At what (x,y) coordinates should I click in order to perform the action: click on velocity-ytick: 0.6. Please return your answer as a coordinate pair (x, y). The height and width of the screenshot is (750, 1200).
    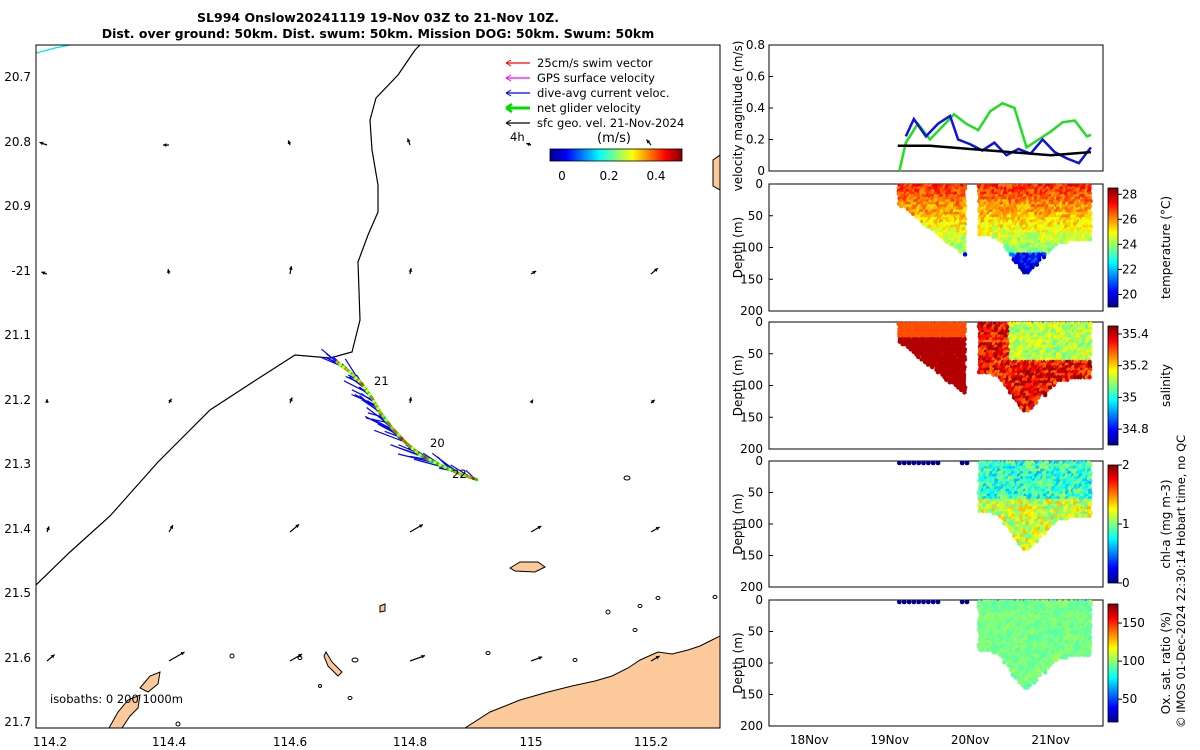
    Looking at the image, I should click on (755, 77).